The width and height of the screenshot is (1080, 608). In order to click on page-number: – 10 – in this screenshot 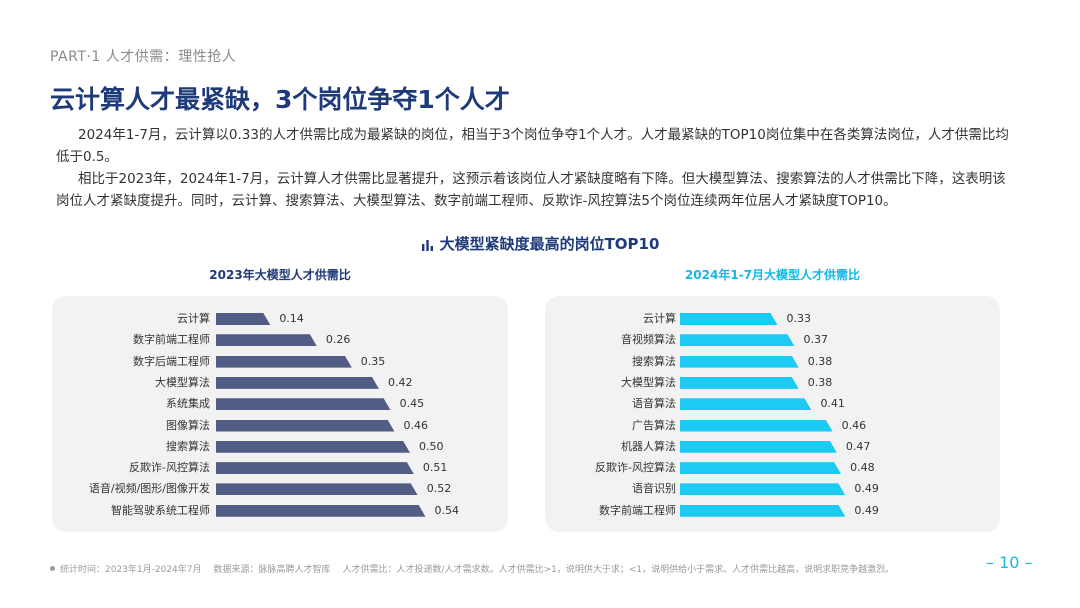, I will do `click(1009, 562)`.